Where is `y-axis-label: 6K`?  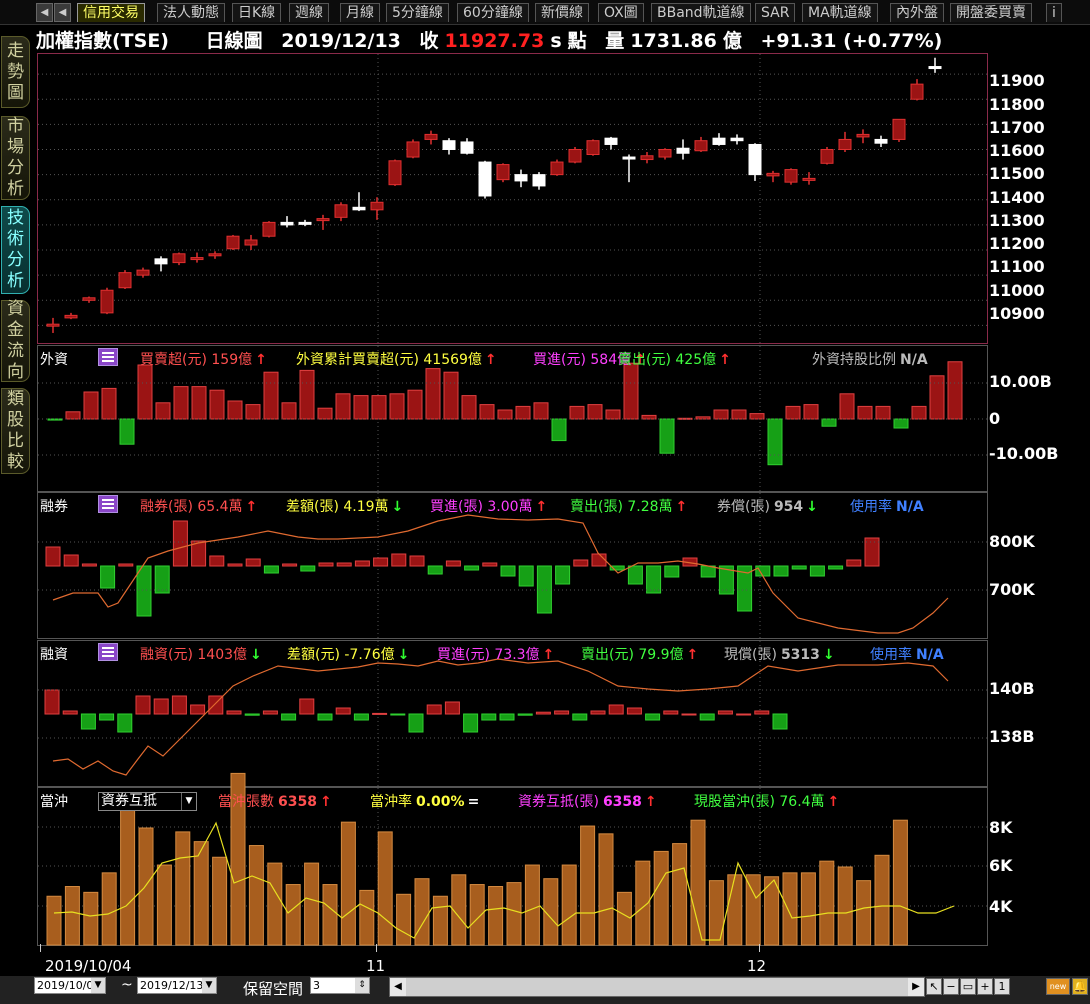
y-axis-label: 6K is located at coordinates (1001, 865).